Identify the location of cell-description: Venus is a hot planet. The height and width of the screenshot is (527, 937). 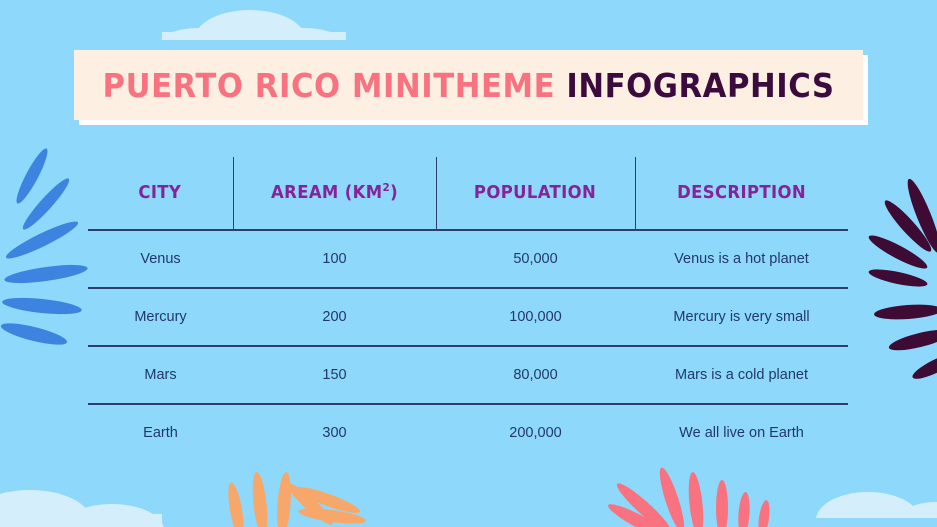
(741, 259).